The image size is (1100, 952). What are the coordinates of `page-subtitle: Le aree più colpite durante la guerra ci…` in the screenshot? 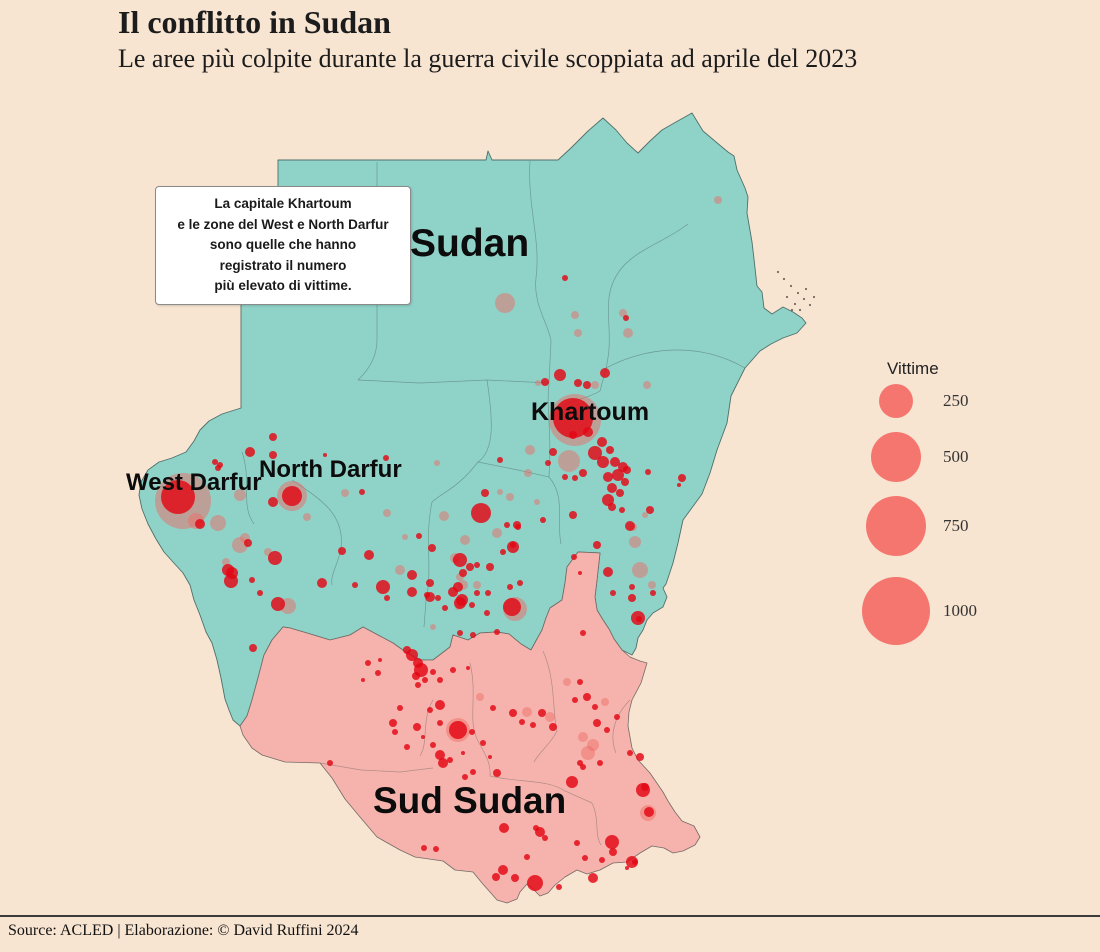 It's located at (488, 58).